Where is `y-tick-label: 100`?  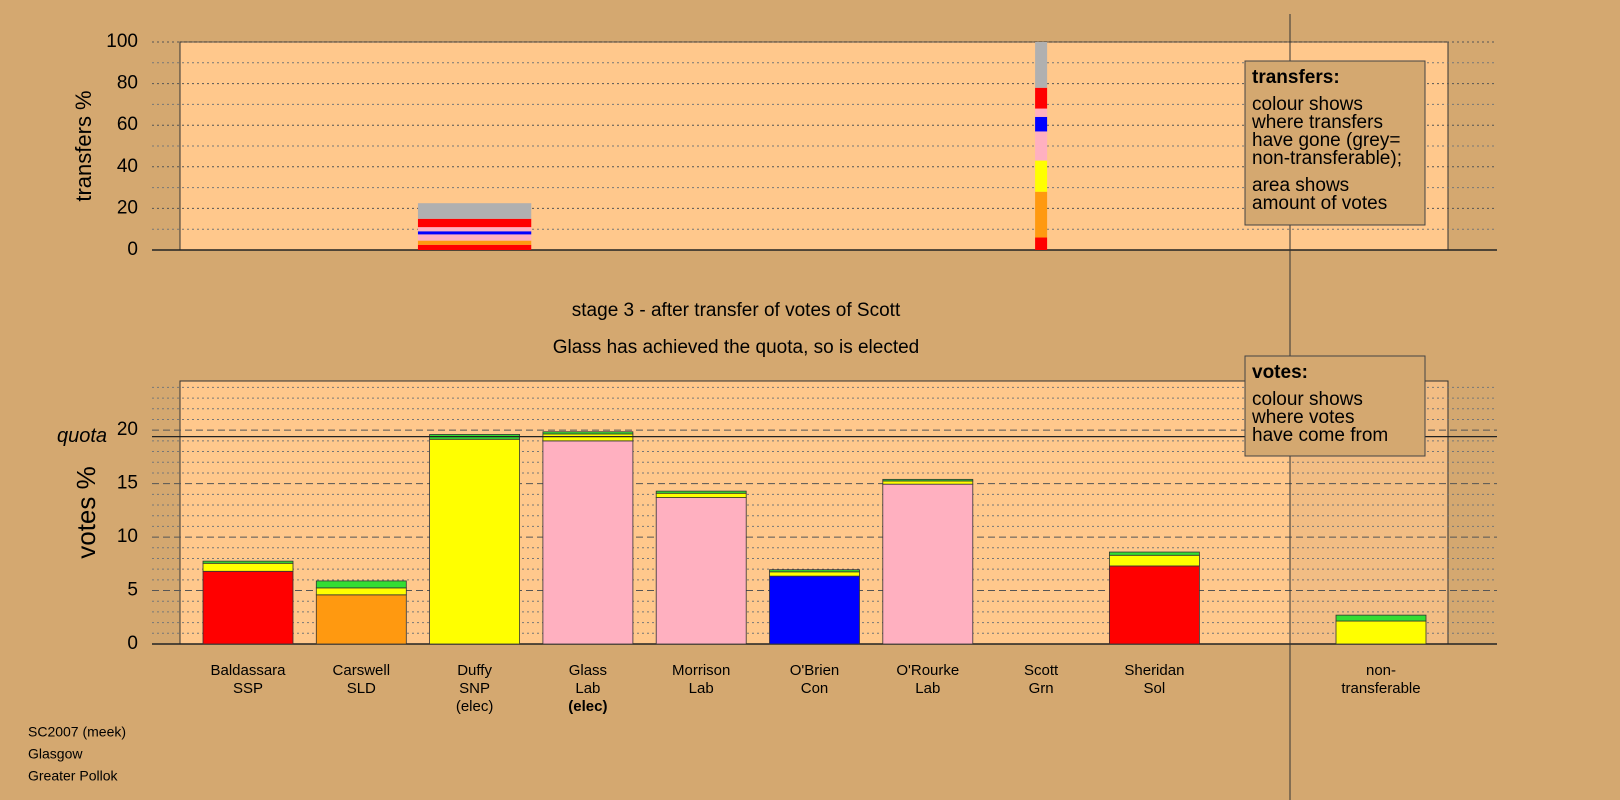 y-tick-label: 100 is located at coordinates (122, 41).